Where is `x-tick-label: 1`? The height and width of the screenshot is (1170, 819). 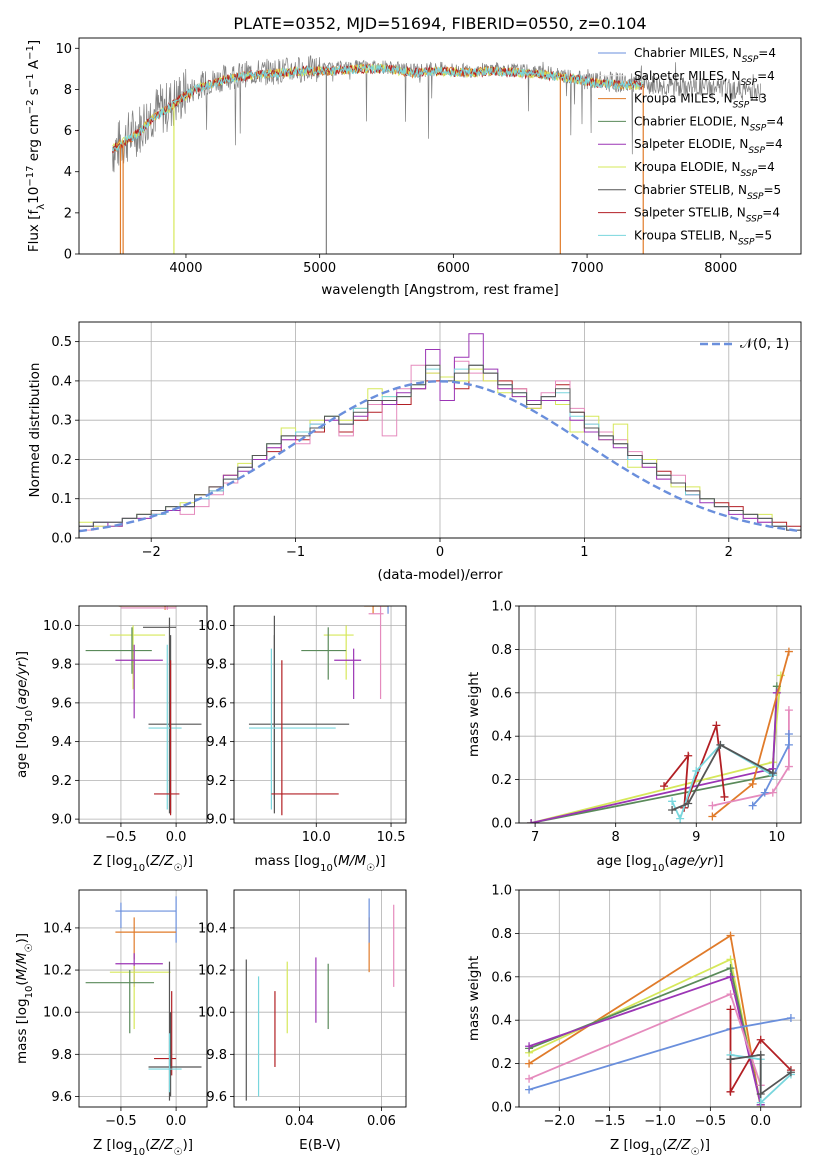 x-tick-label: 1 is located at coordinates (584, 552).